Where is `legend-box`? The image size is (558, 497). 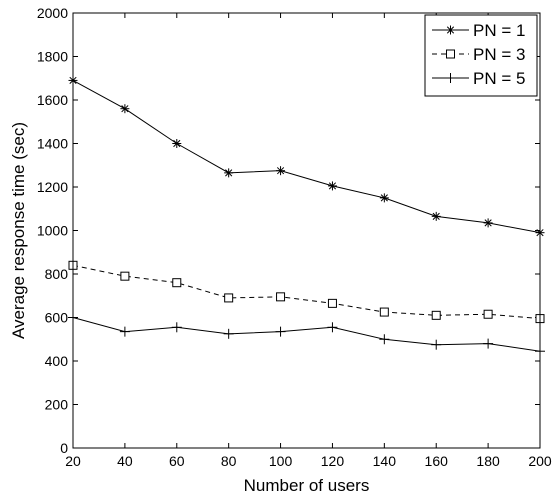 legend-box is located at coordinates (481, 55).